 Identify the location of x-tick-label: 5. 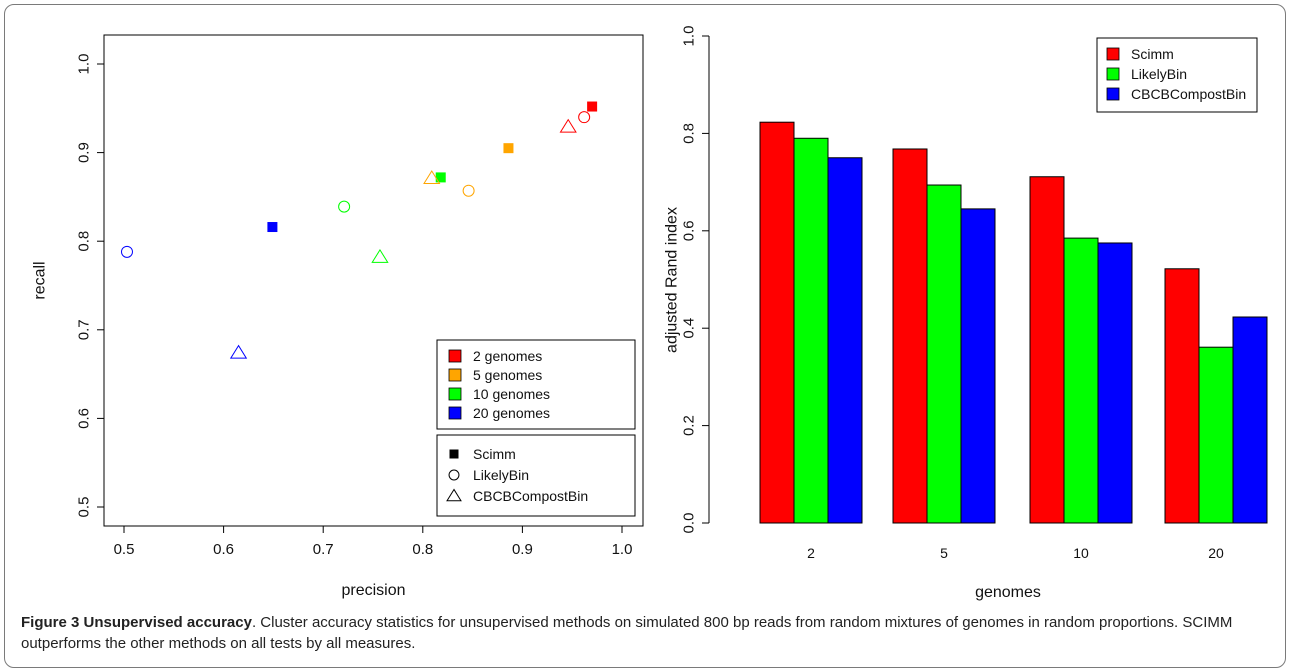
(944, 553).